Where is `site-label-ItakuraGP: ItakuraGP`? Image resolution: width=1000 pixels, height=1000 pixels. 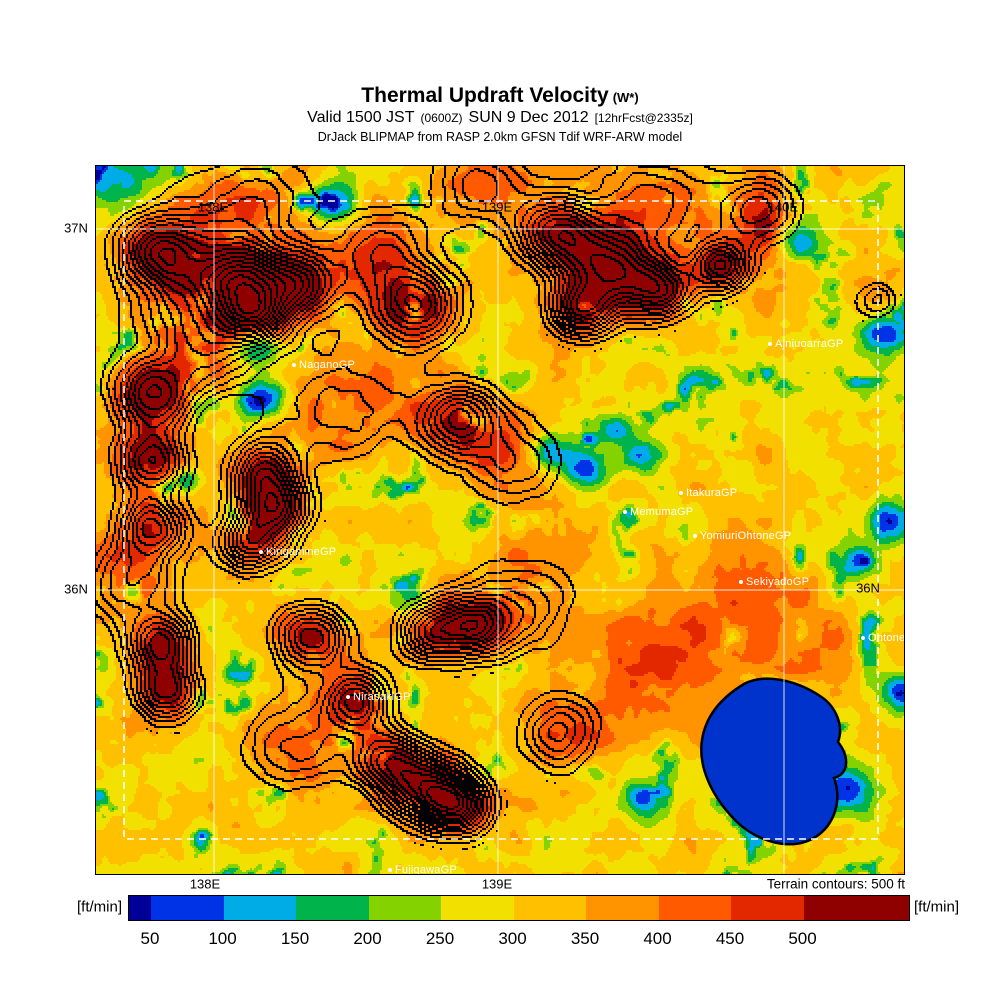
site-label-ItakuraGP: ItakuraGP is located at coordinates (708, 493).